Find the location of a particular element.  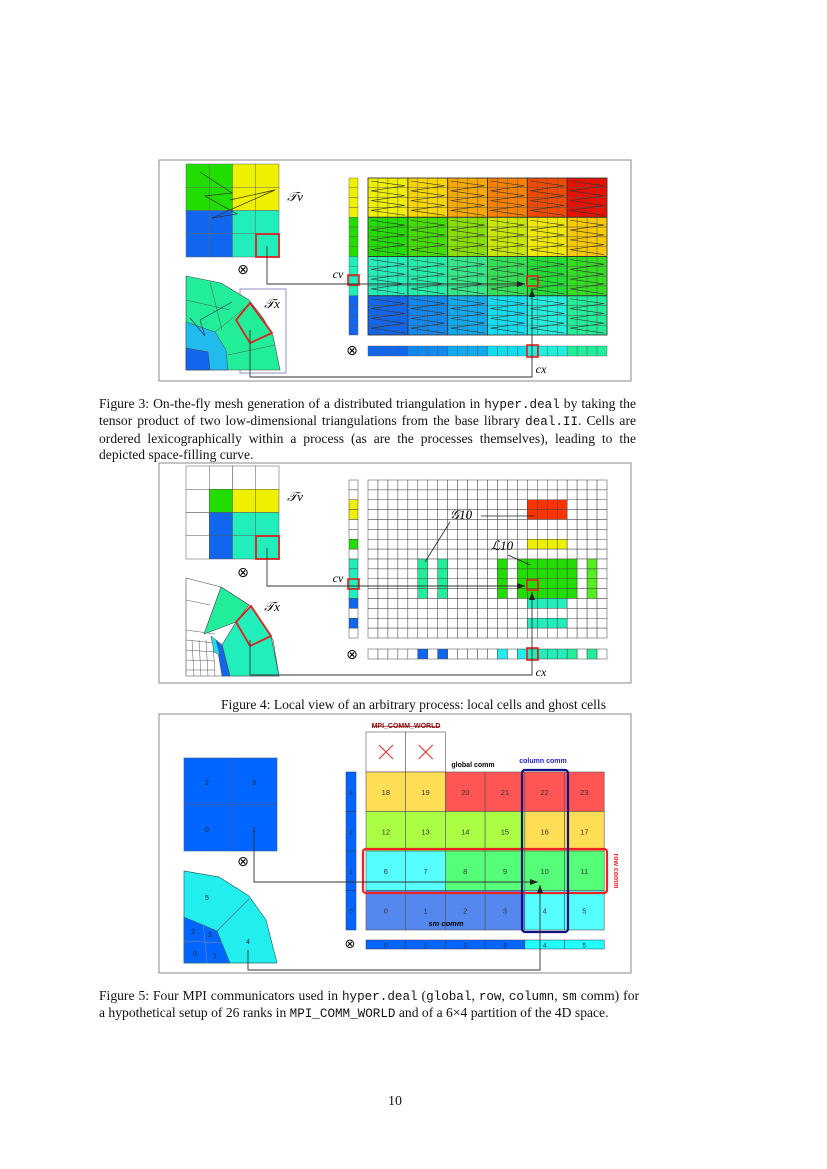

rank-label: 13 is located at coordinates (425, 831).